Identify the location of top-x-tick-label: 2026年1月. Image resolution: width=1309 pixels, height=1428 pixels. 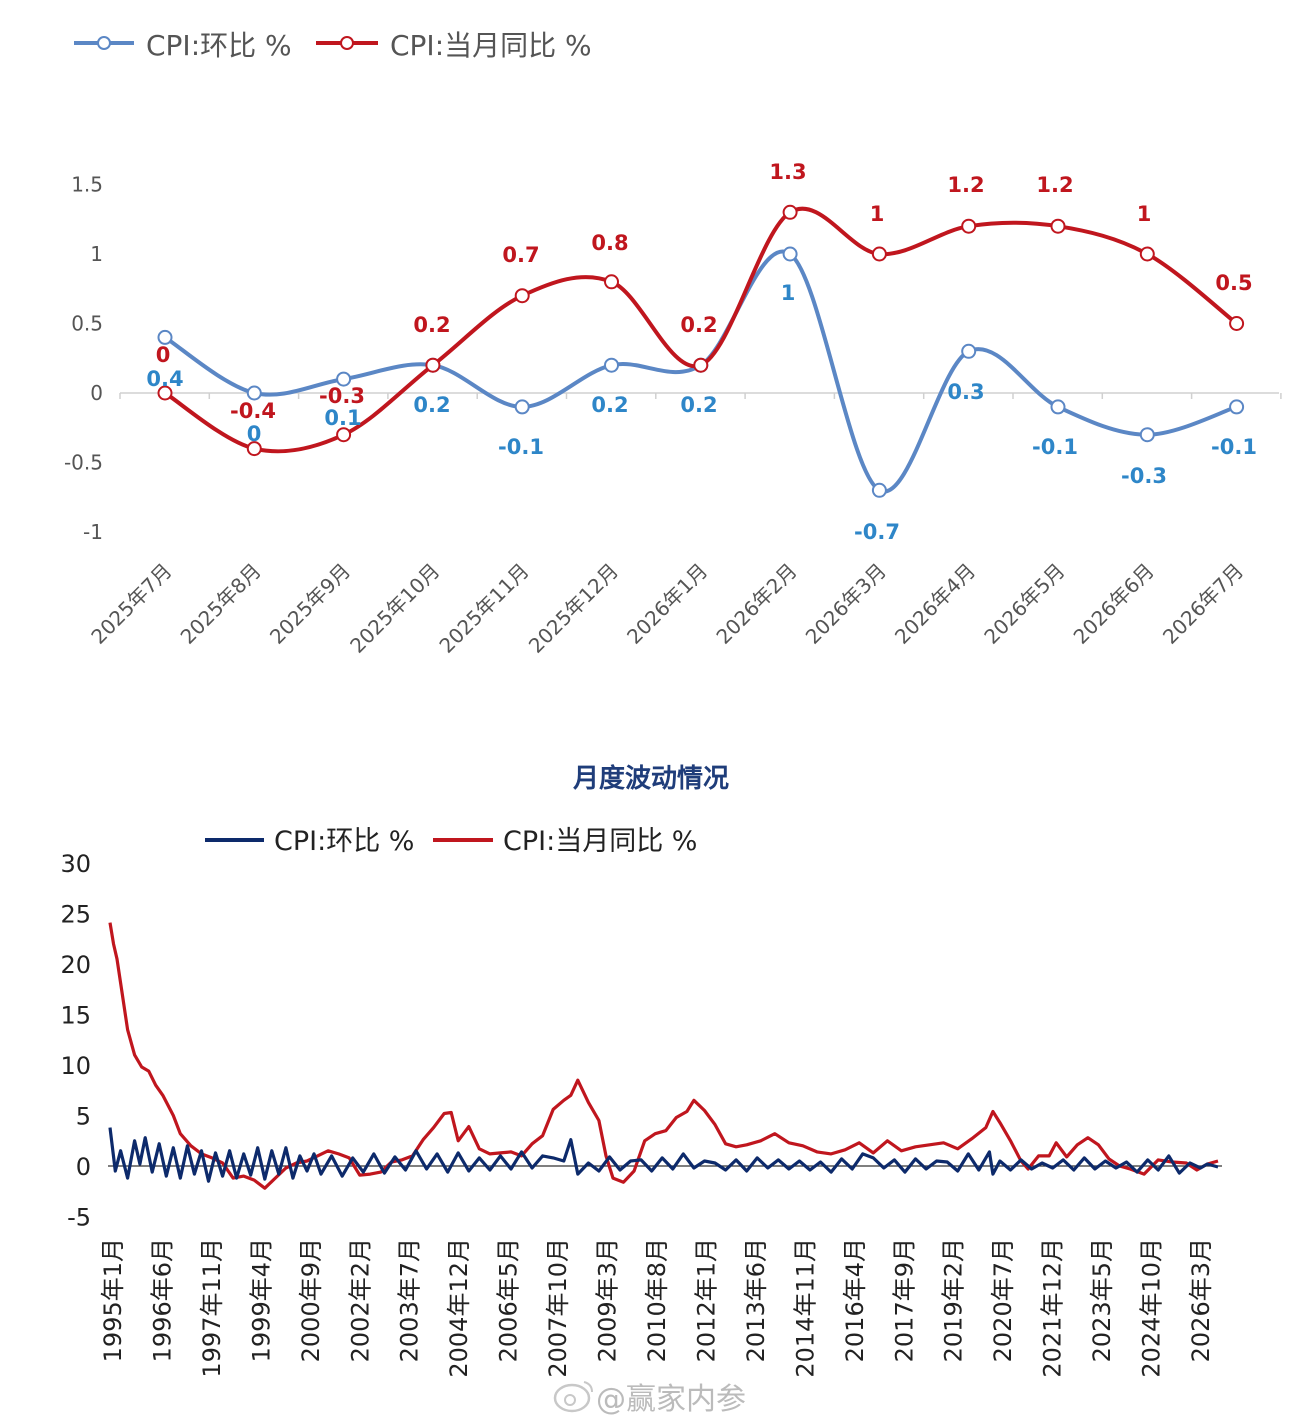
(667, 604).